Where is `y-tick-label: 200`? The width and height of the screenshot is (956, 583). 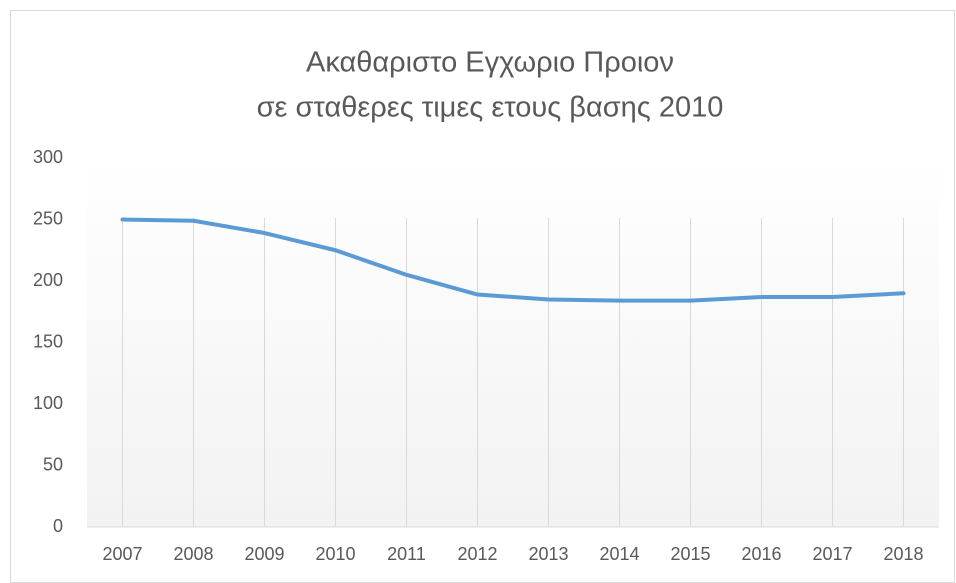
y-tick-label: 200 is located at coordinates (48, 280).